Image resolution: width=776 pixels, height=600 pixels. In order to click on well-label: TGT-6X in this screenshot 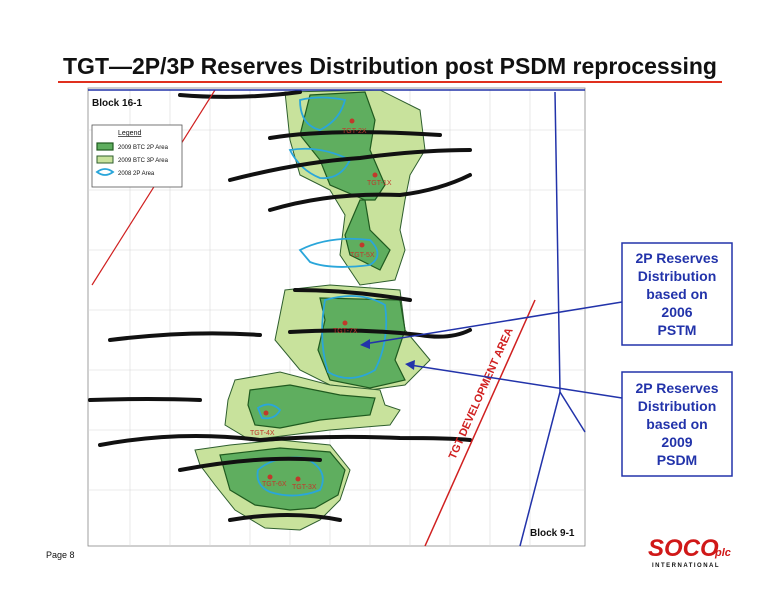, I will do `click(274, 484)`.